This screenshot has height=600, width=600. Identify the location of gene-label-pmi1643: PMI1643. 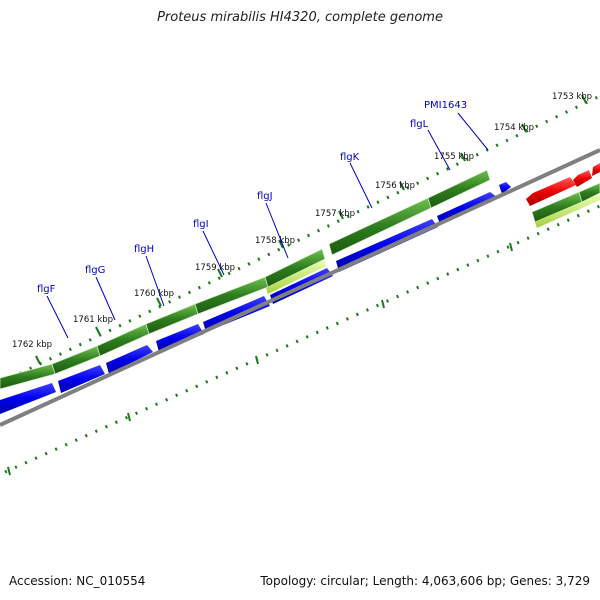
(445, 105).